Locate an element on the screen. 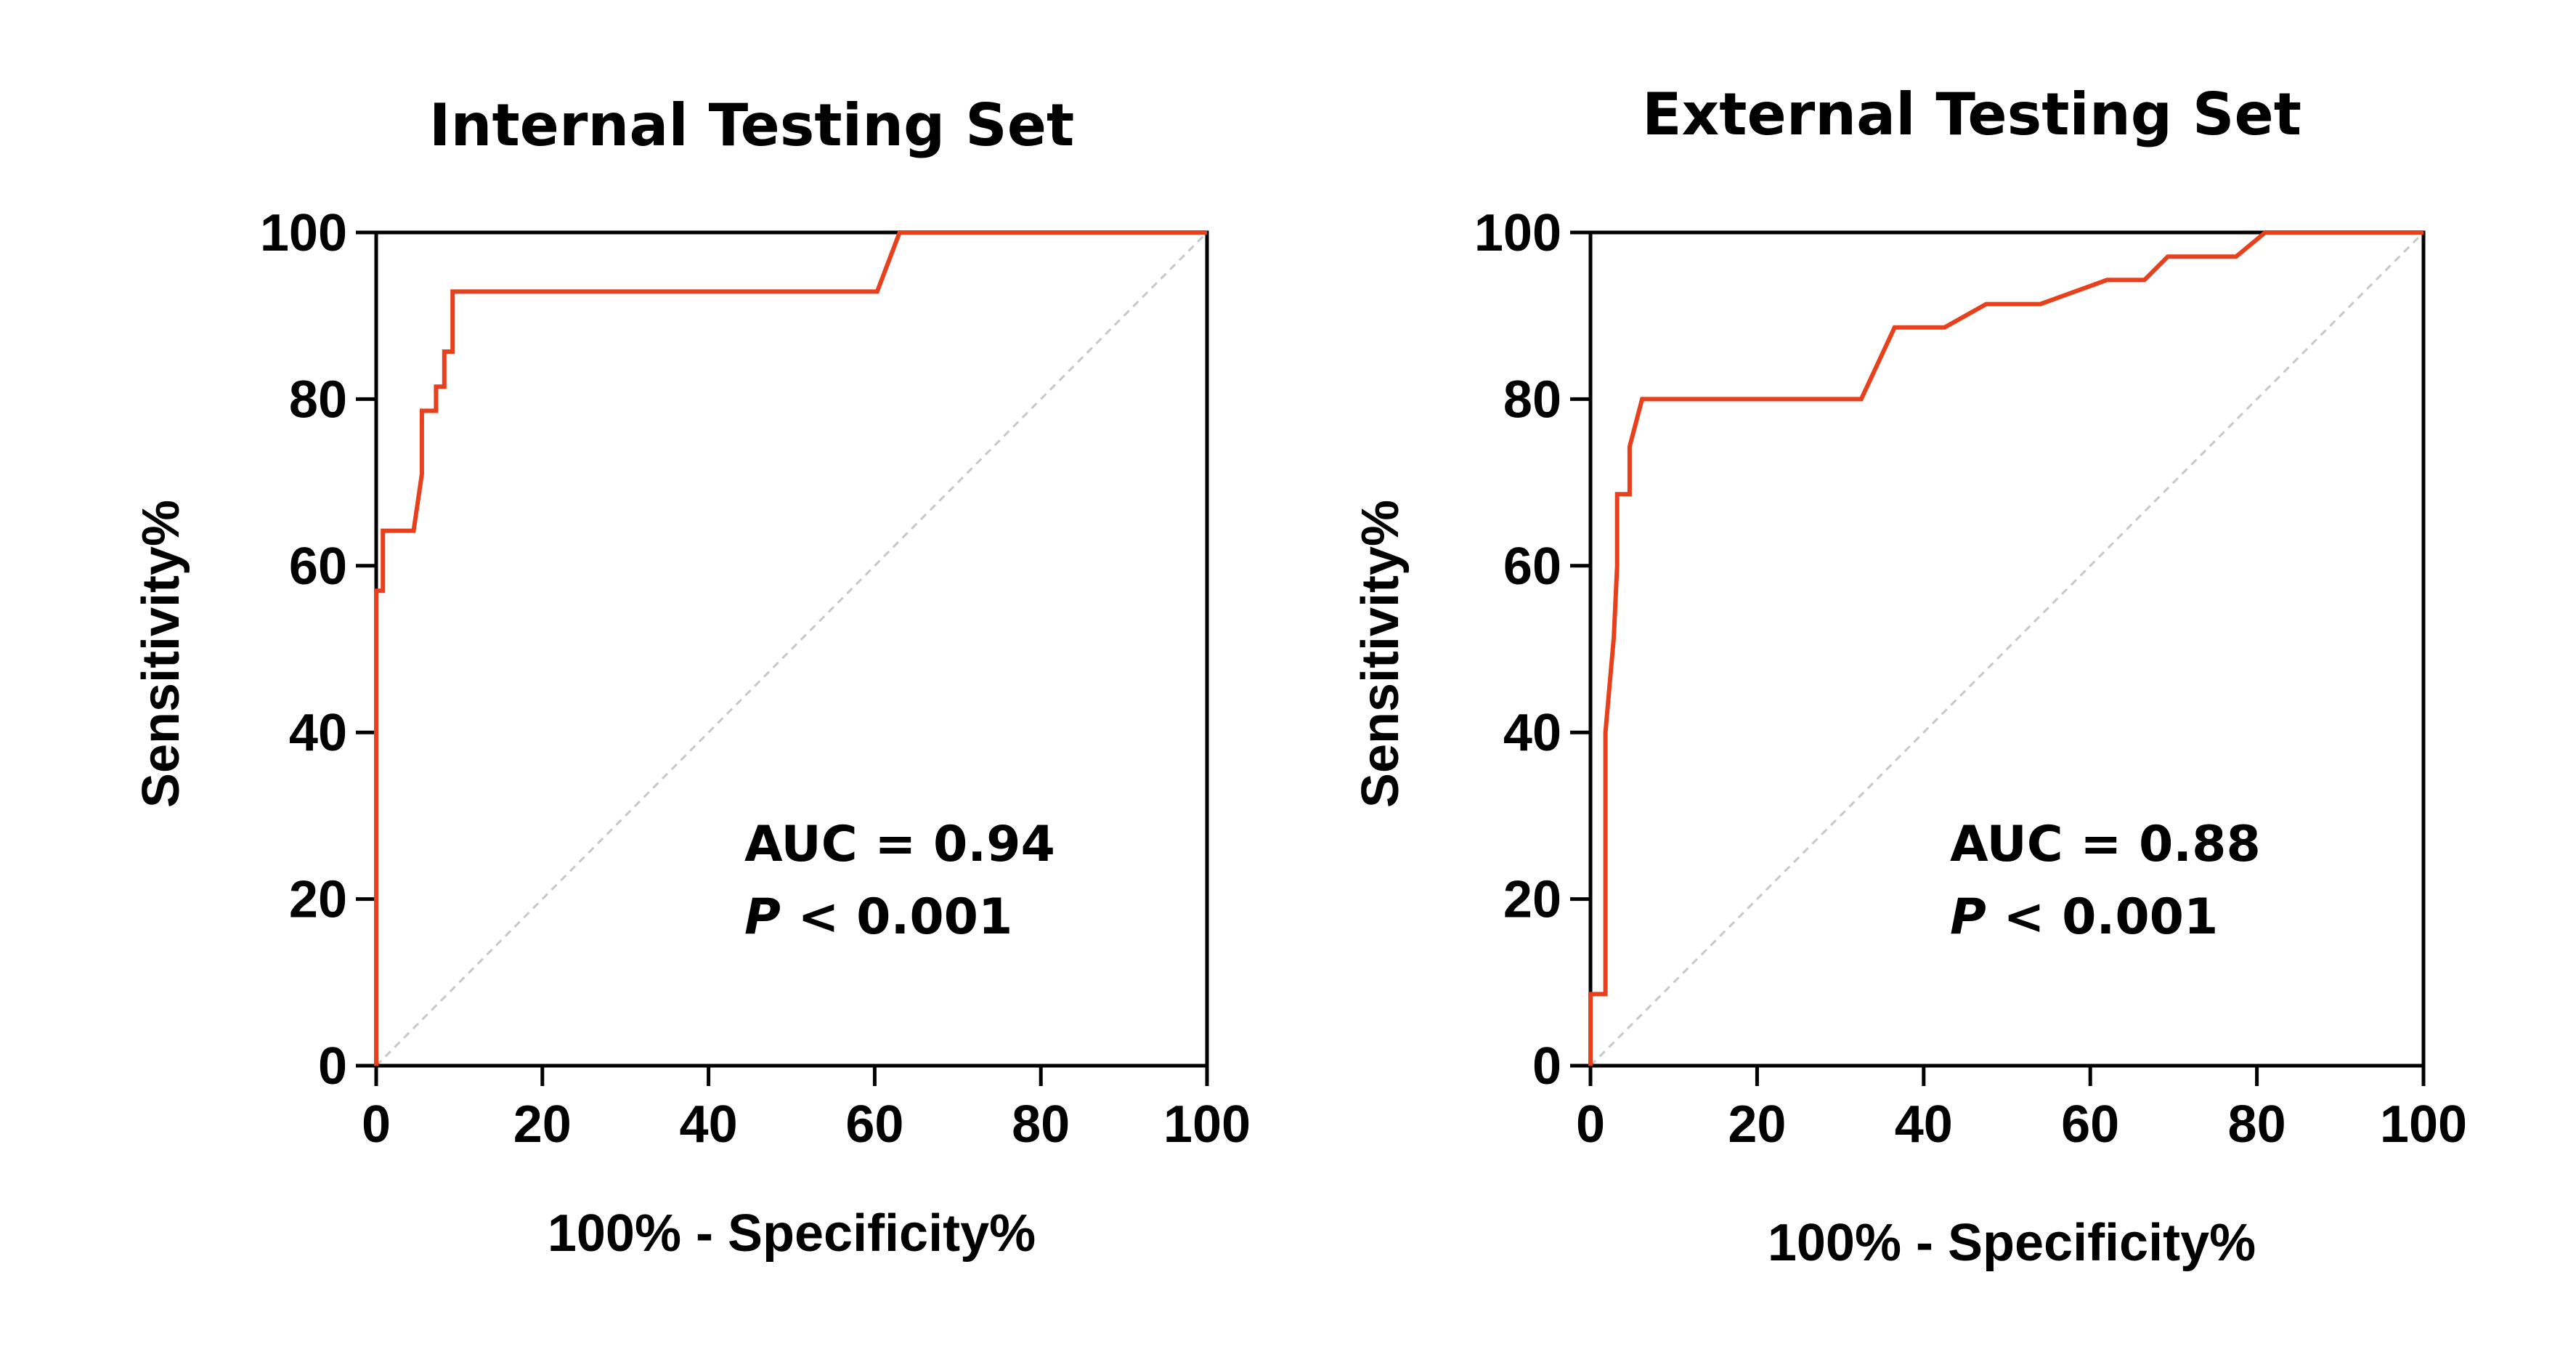 This screenshot has height=1365, width=2576. auc-annotation: AUC = 0.94 is located at coordinates (899, 844).